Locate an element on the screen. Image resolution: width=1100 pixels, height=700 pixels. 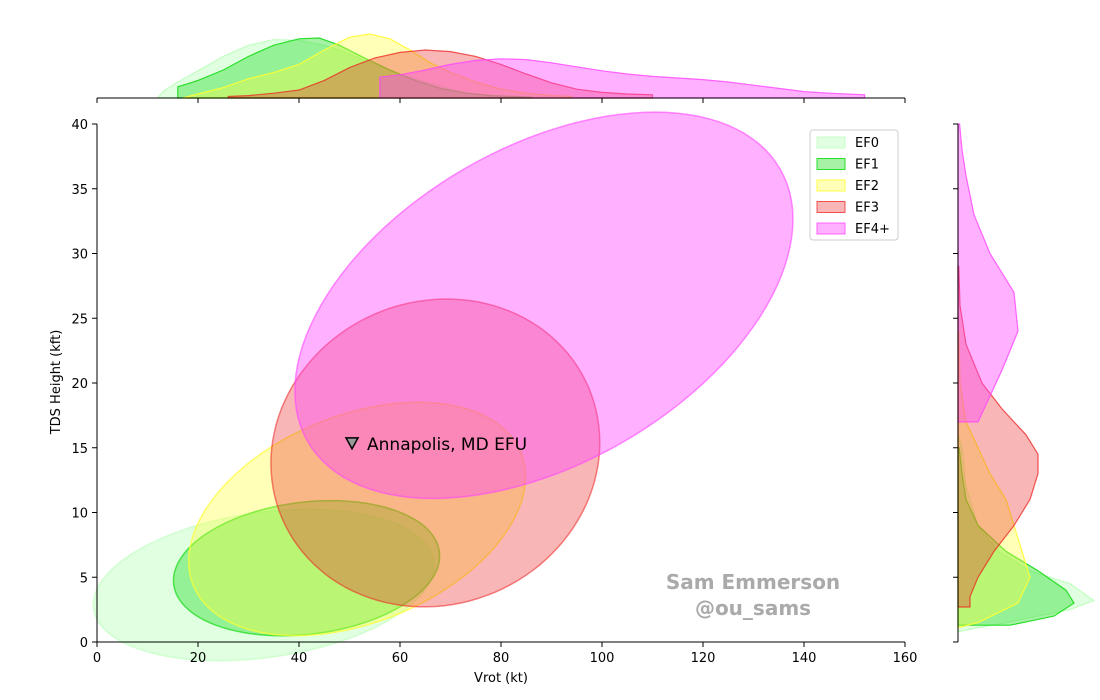
ellipse-ef0 is located at coordinates (263, 585).